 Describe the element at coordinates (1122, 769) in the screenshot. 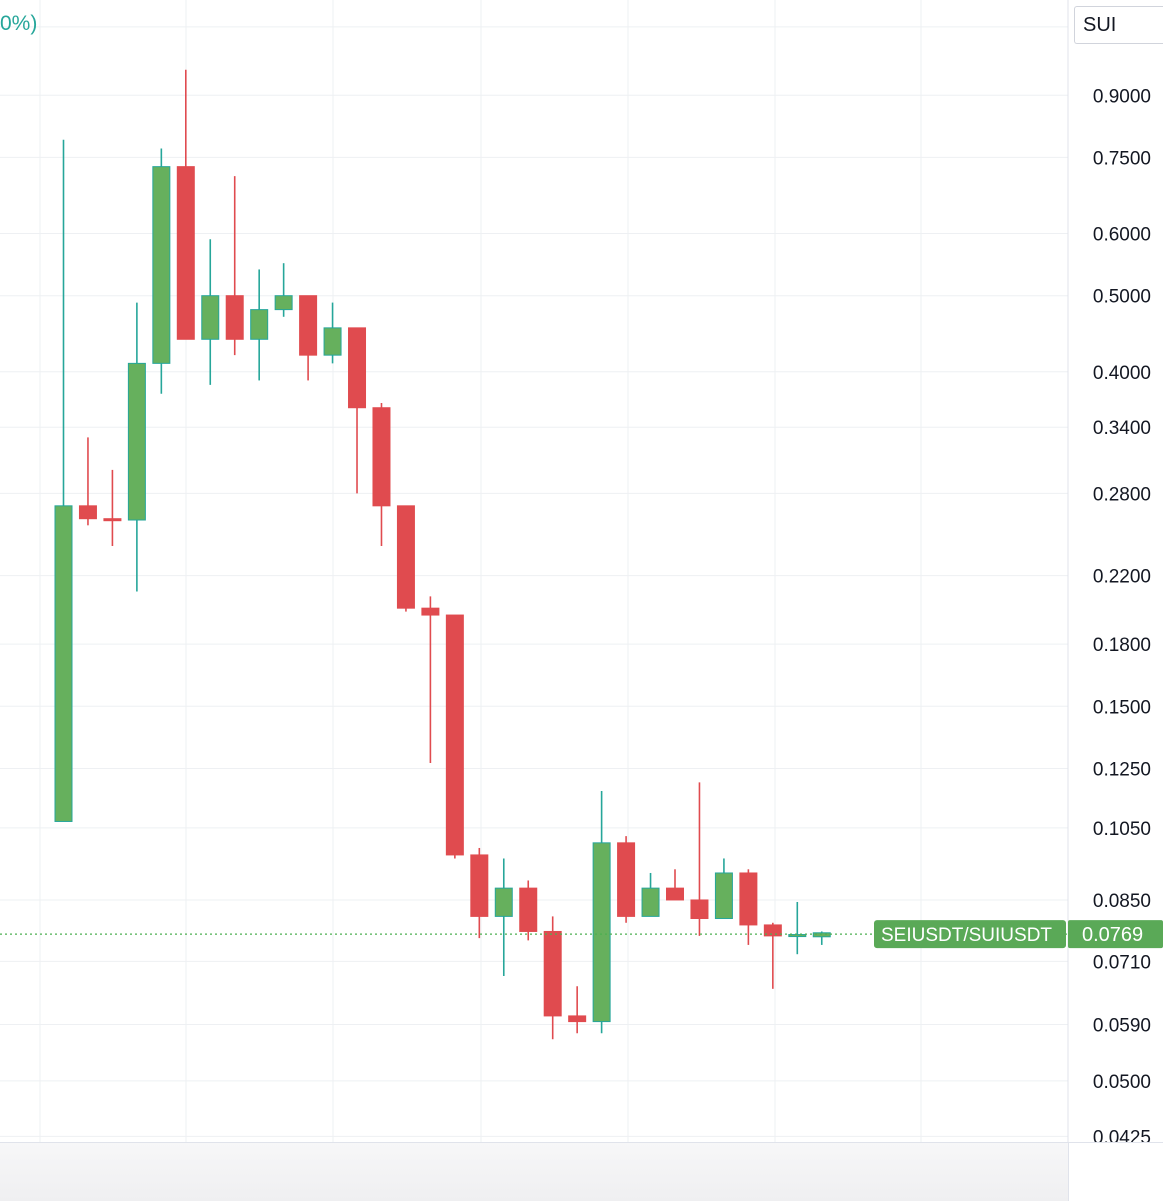

I see `y-tick-label: 0.1250` at that location.